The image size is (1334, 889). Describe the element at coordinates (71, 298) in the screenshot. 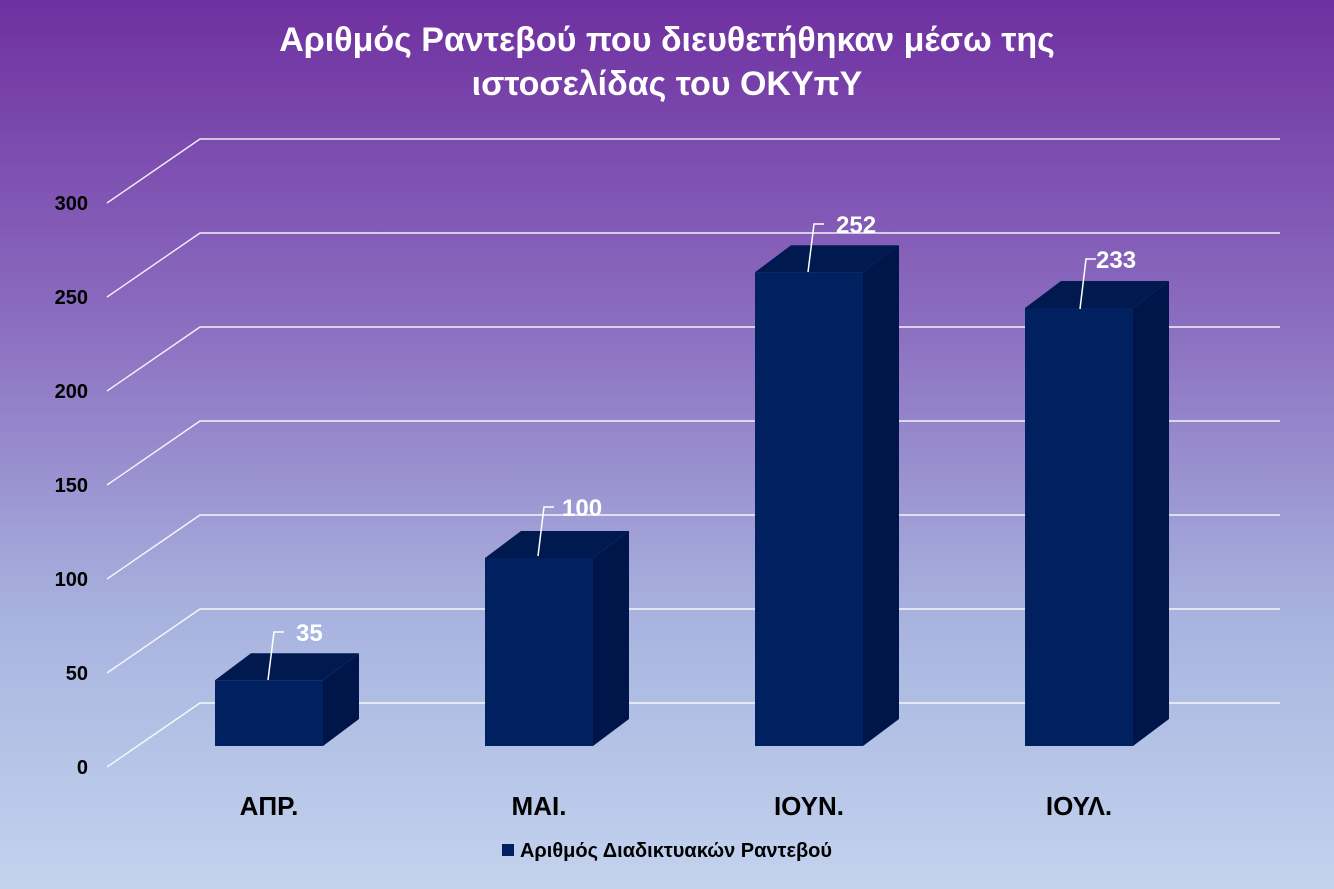

I see `y-tick-label: 250` at that location.